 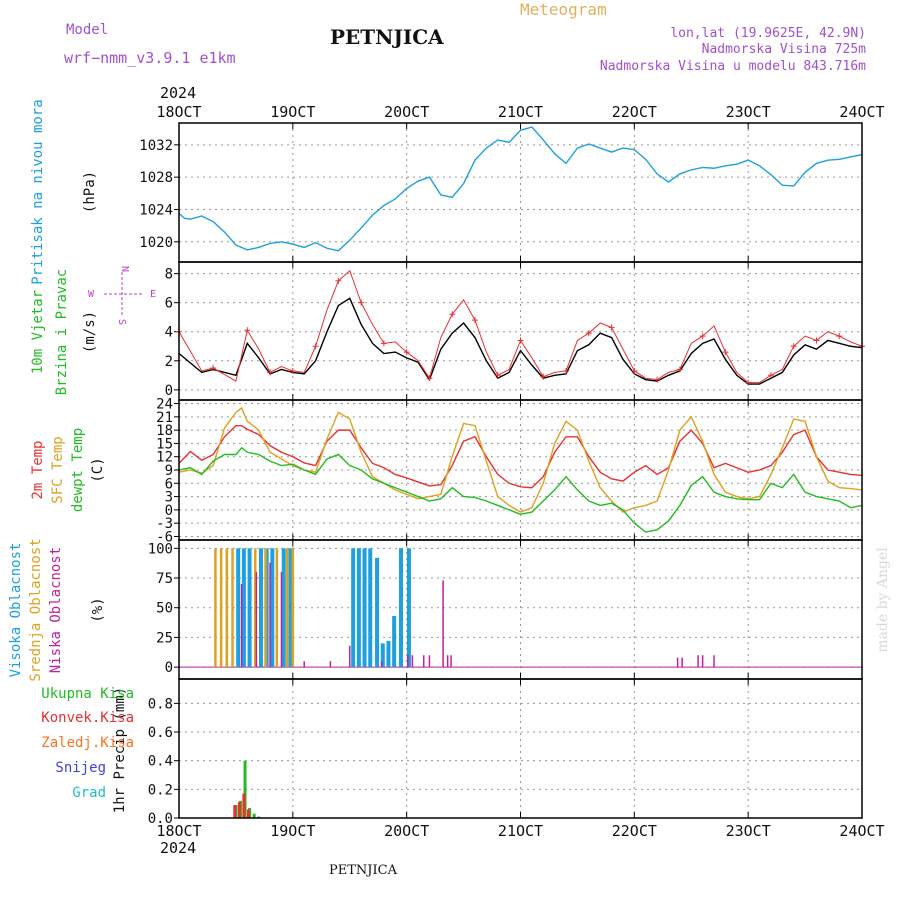 What do you see at coordinates (169, 362) in the screenshot?
I see `y-tick-label: 2` at bounding box center [169, 362].